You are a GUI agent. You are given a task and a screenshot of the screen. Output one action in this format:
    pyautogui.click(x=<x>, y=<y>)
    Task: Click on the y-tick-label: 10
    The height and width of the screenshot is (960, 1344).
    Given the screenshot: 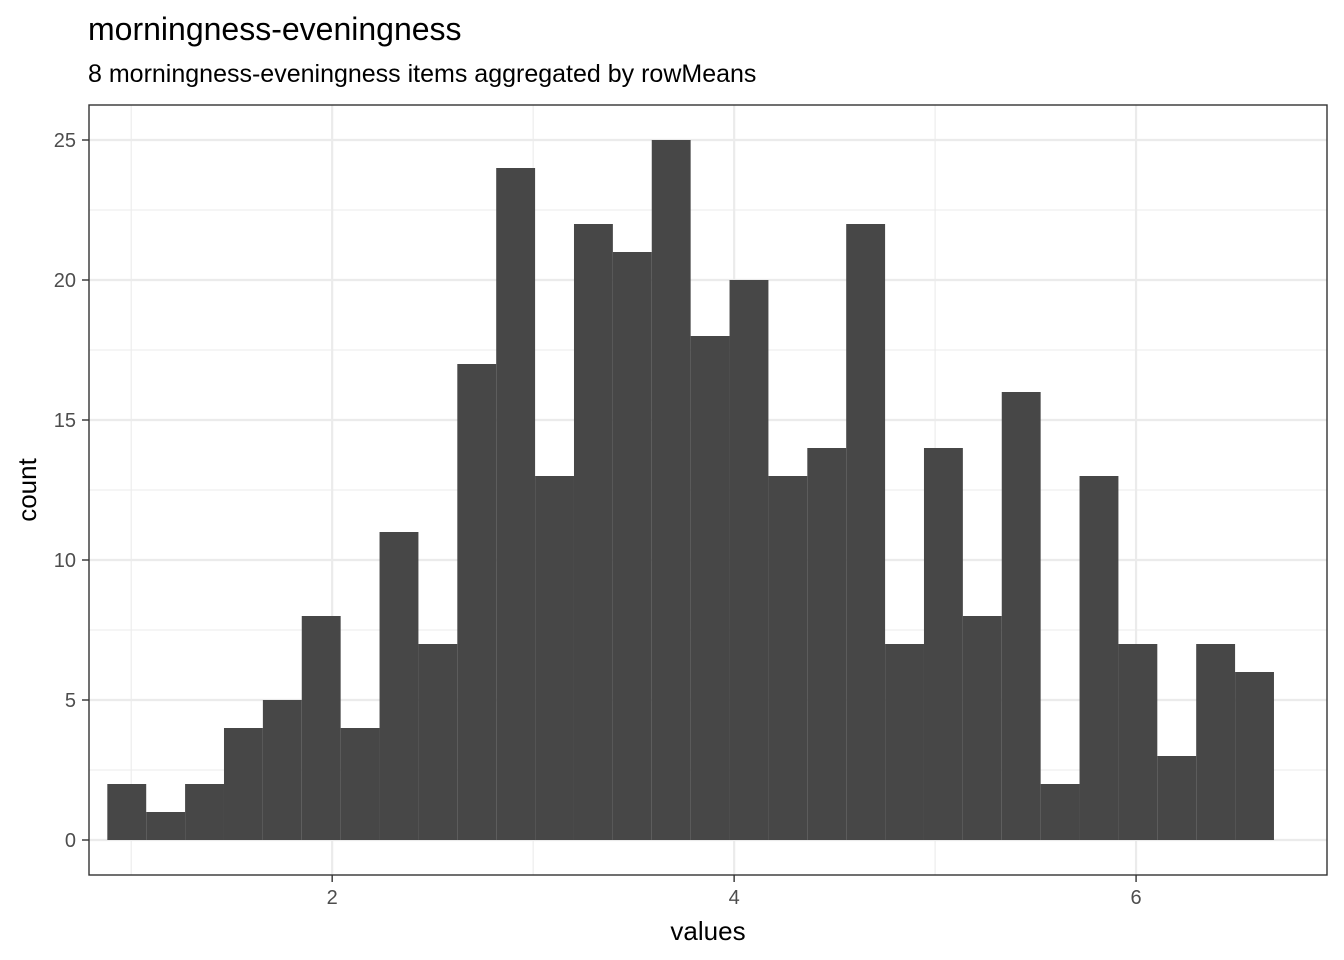 What is the action you would take?
    pyautogui.click(x=65, y=561)
    